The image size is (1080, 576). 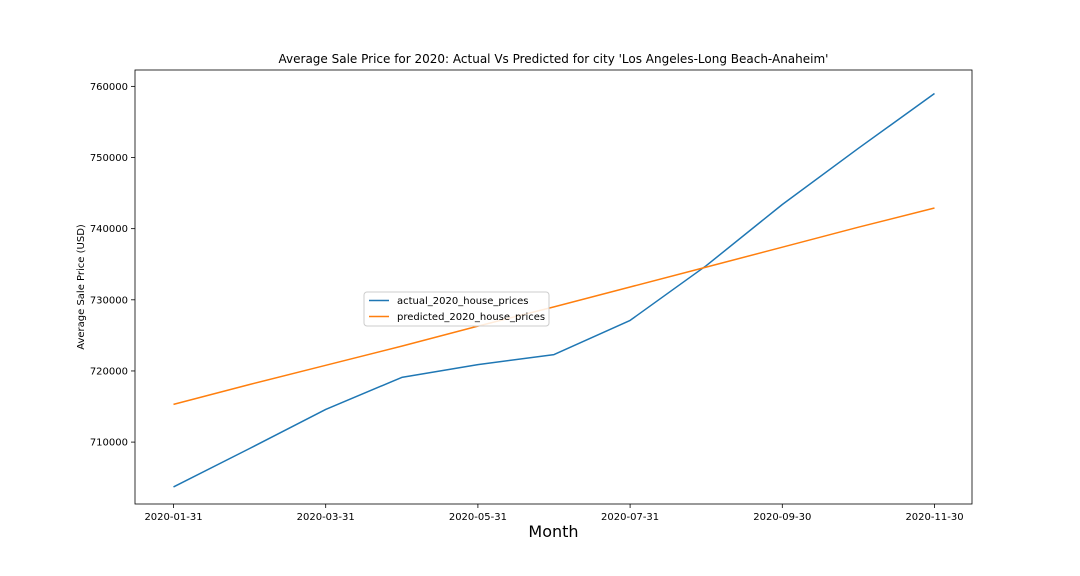 I want to click on x-tick-label: 2020-07-31, so click(x=630, y=517).